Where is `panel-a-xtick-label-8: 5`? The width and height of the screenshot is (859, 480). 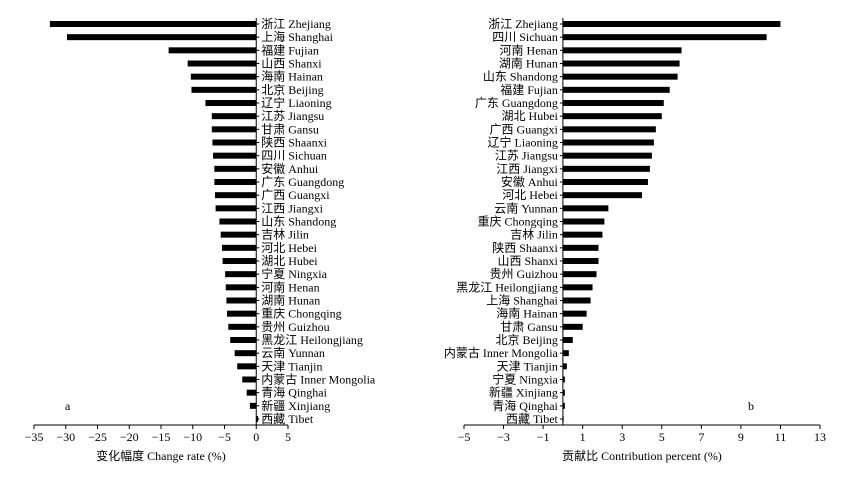 panel-a-xtick-label-8: 5 is located at coordinates (288, 437).